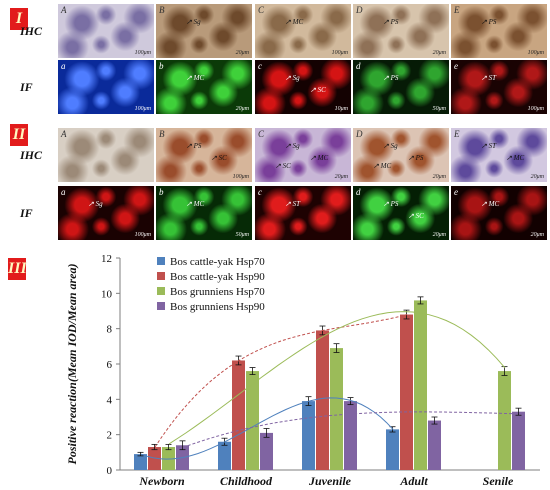  Describe the element at coordinates (161, 481) in the screenshot. I see `x-category-label: Newborn` at that location.